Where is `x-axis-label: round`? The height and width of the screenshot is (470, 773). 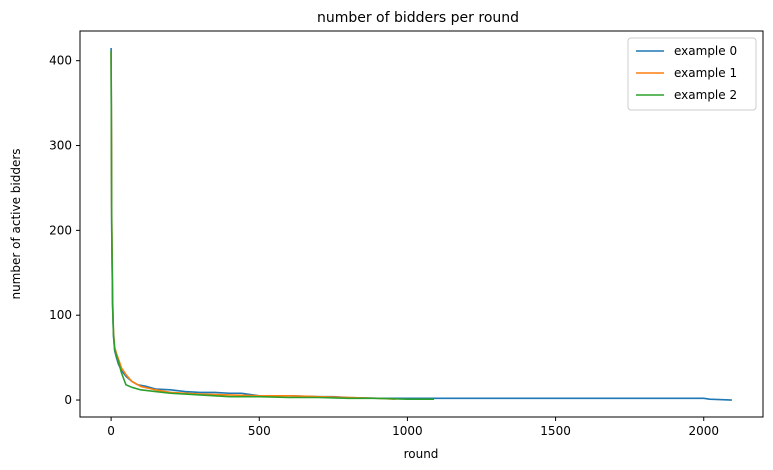 x-axis-label: round is located at coordinates (421, 454).